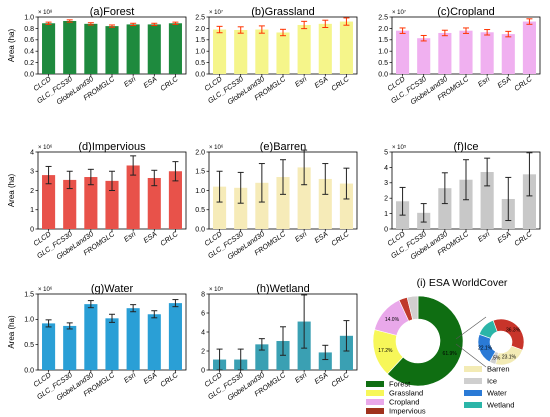  Describe the element at coordinates (513, 331) in the screenshot. I see `inset-donut-slice-label: 36.3%` at that location.